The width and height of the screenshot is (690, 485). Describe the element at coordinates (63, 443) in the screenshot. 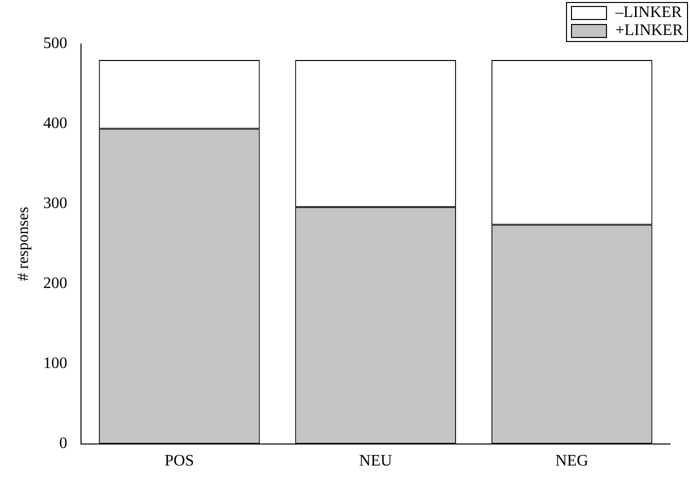

I see `y-tick-label: 0` at that location.